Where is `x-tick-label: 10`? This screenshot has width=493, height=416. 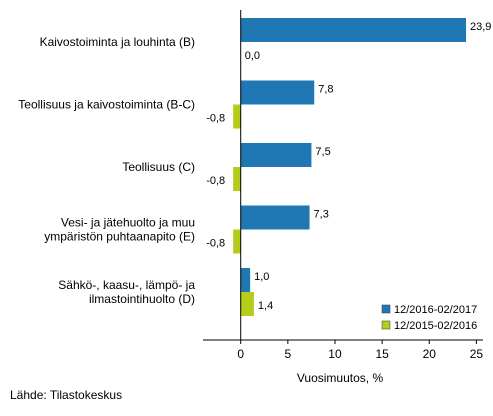
x-tick-label: 10 is located at coordinates (335, 354).